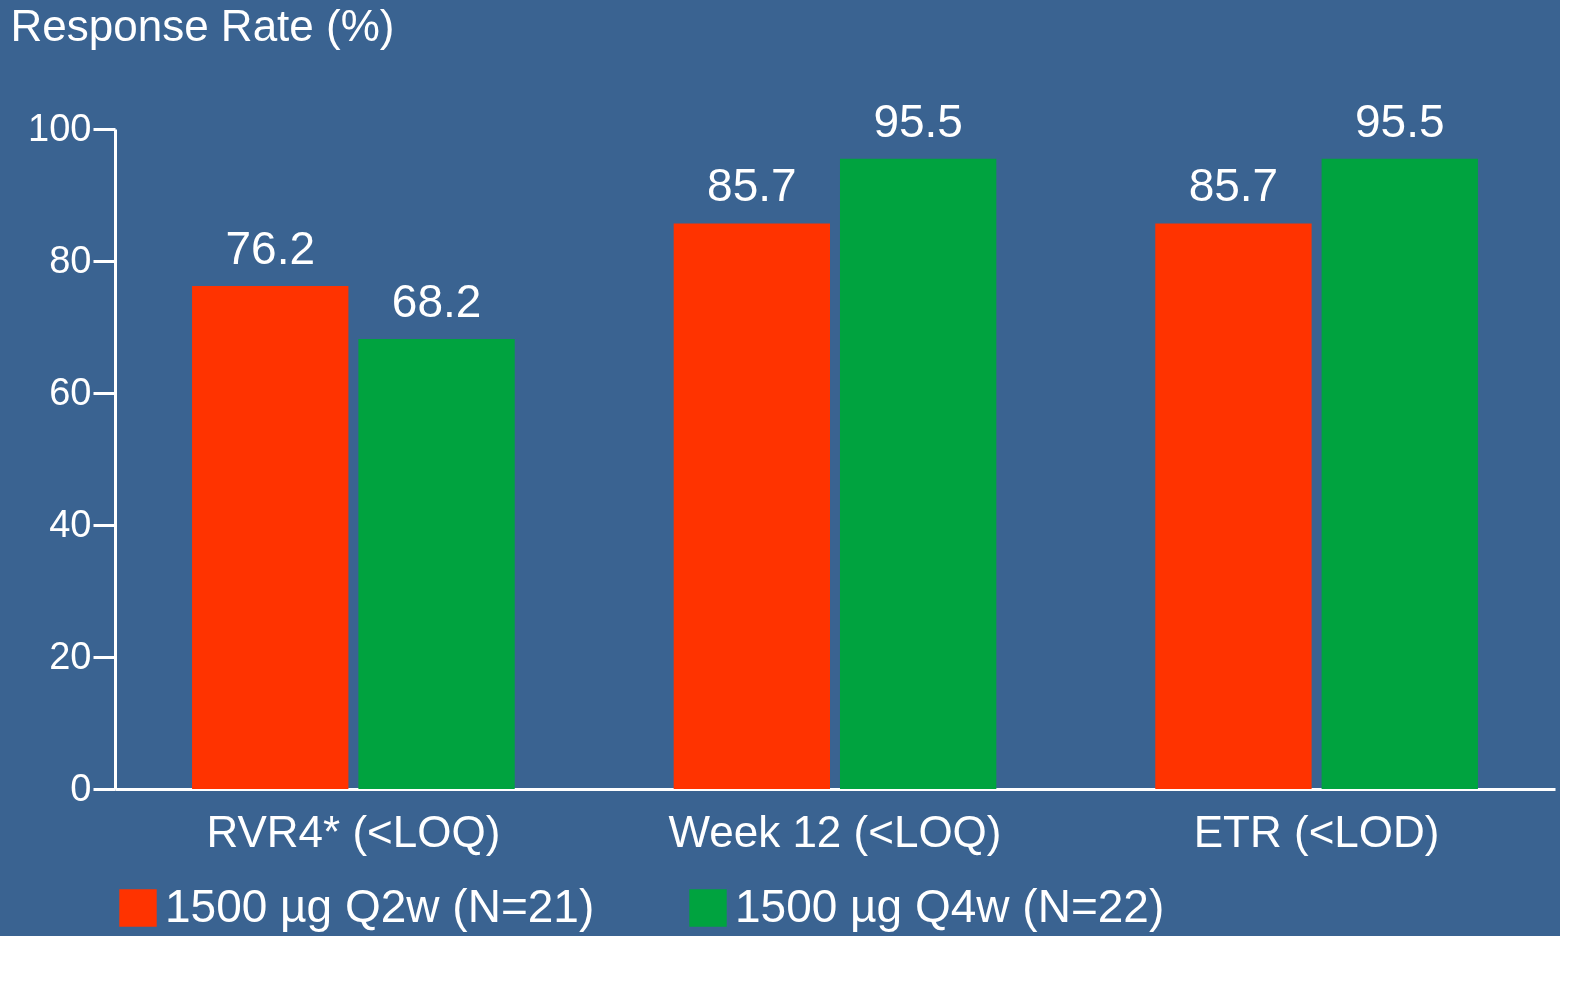 This screenshot has width=1572, height=984. I want to click on legend-label: 1500 µg Q4w (N=22), so click(950, 906).